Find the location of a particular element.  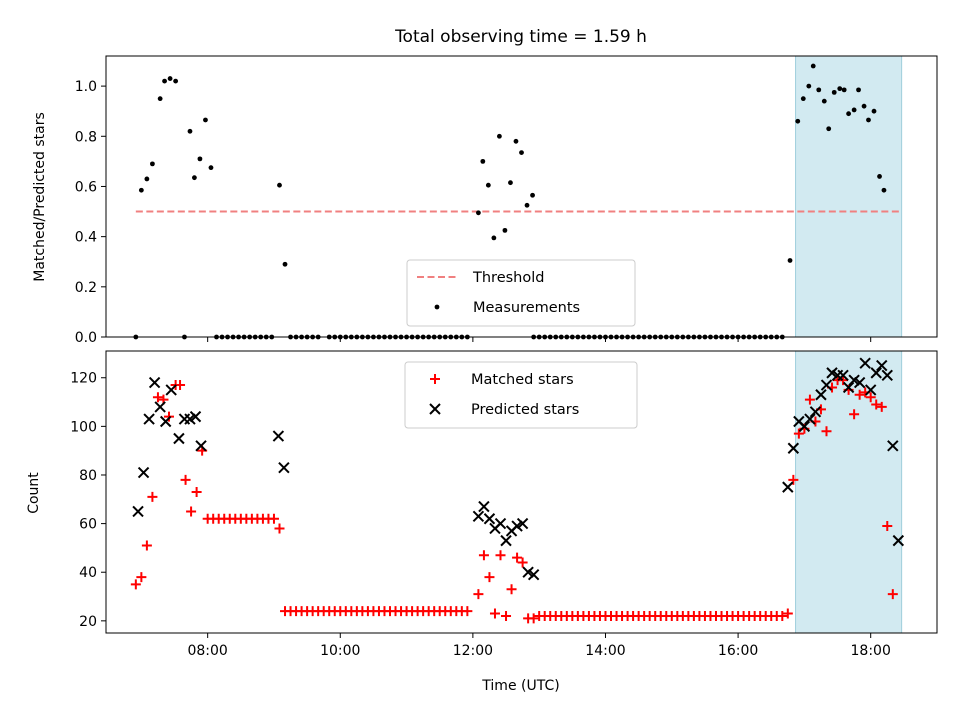

bottom-highlight-span is located at coordinates (849, 492).